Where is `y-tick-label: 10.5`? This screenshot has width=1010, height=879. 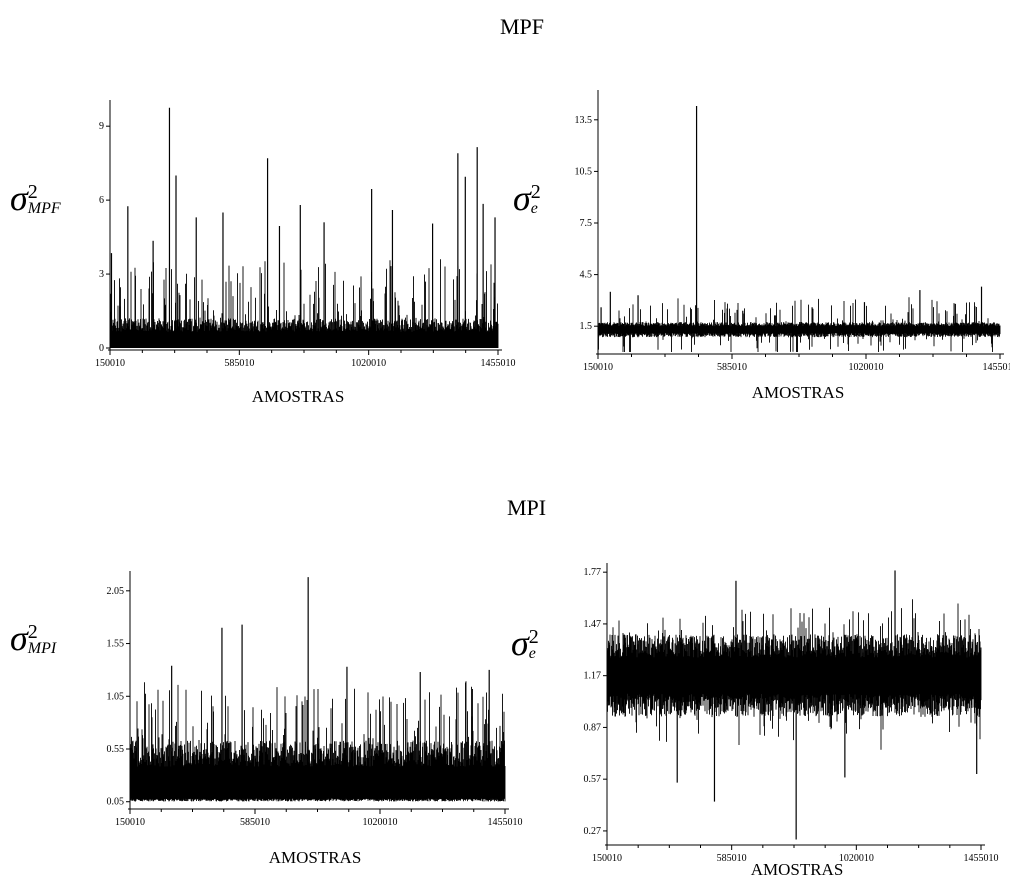 y-tick-label: 10.5 is located at coordinates (584, 171).